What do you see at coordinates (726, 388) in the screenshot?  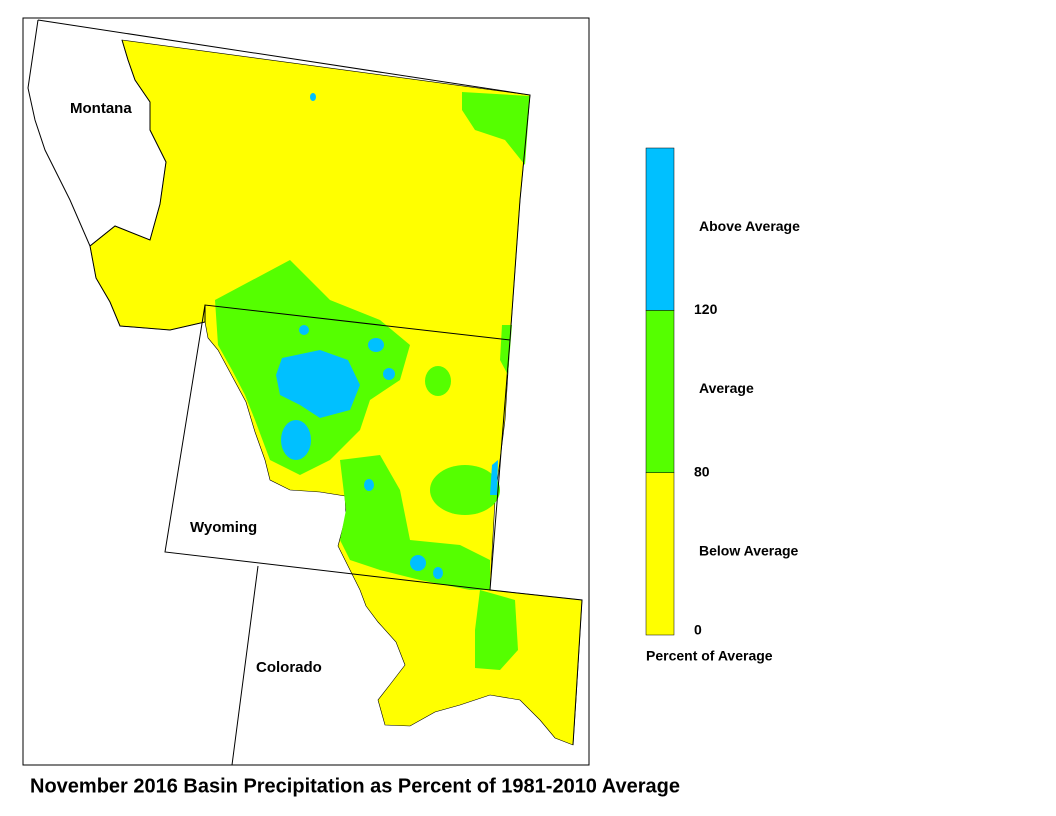 I see `legend-class-label: Average` at bounding box center [726, 388].